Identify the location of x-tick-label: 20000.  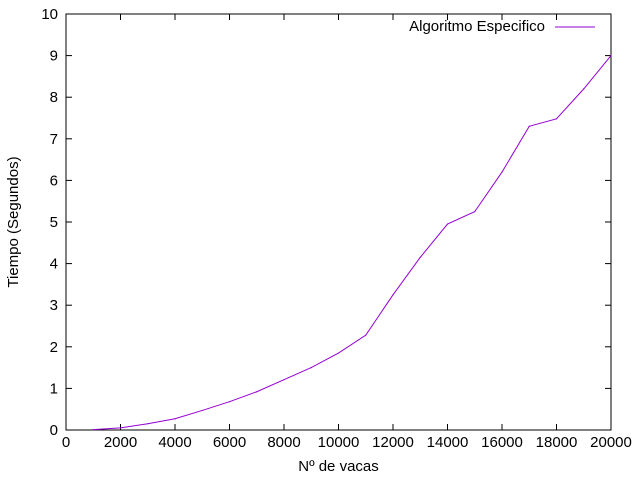
(611, 442).